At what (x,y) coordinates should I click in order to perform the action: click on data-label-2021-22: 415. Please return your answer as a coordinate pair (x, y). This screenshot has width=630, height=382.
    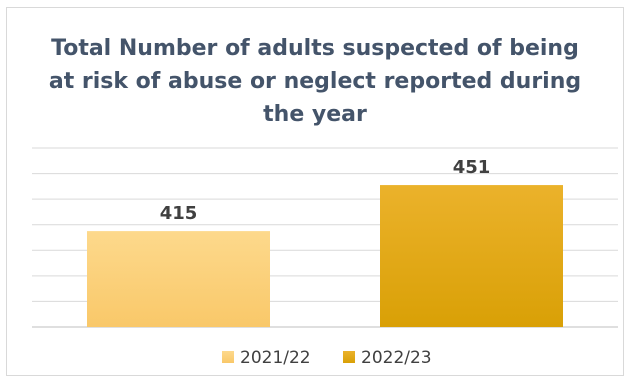
    Looking at the image, I should click on (179, 213).